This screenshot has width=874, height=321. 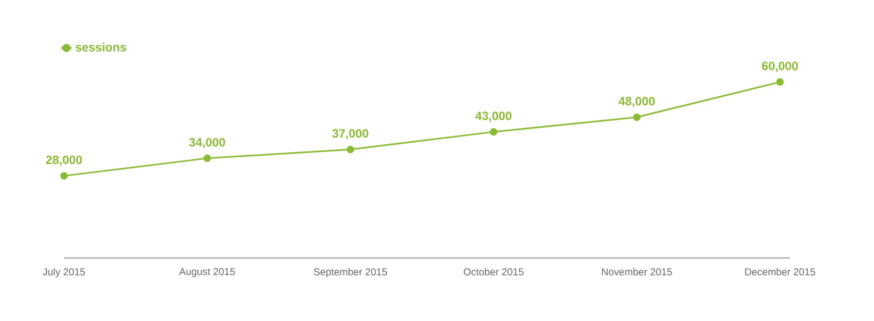 I want to click on x-tick-label: August 2015, so click(x=207, y=273).